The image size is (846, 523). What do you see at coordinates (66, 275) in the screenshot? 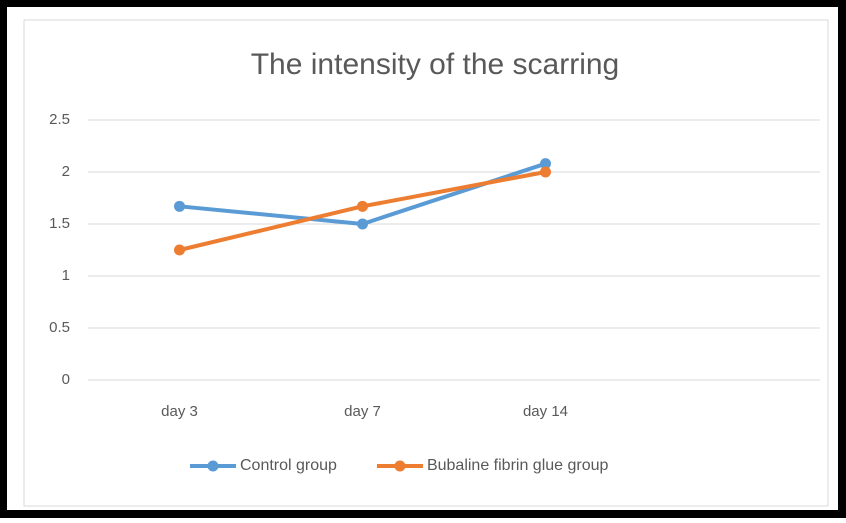
I see `y-tick-label: 1` at bounding box center [66, 275].